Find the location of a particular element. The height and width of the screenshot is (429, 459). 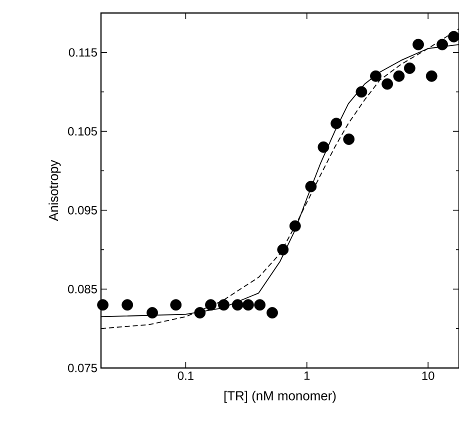

y-tick-label: 0.095 is located at coordinates (82, 210).